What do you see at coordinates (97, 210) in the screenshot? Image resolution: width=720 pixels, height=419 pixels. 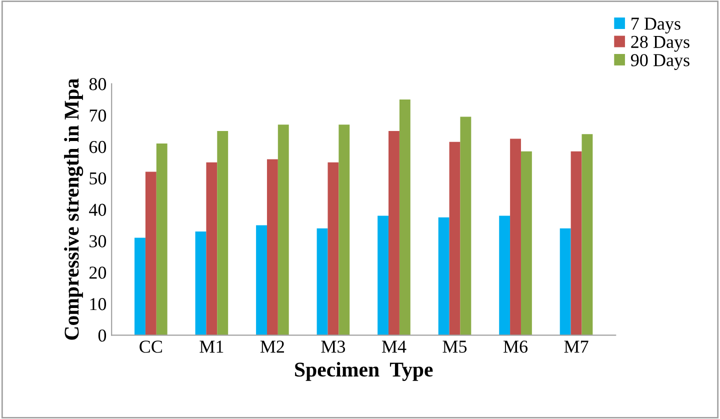 I see `y-tick-label: 40` at bounding box center [97, 210].